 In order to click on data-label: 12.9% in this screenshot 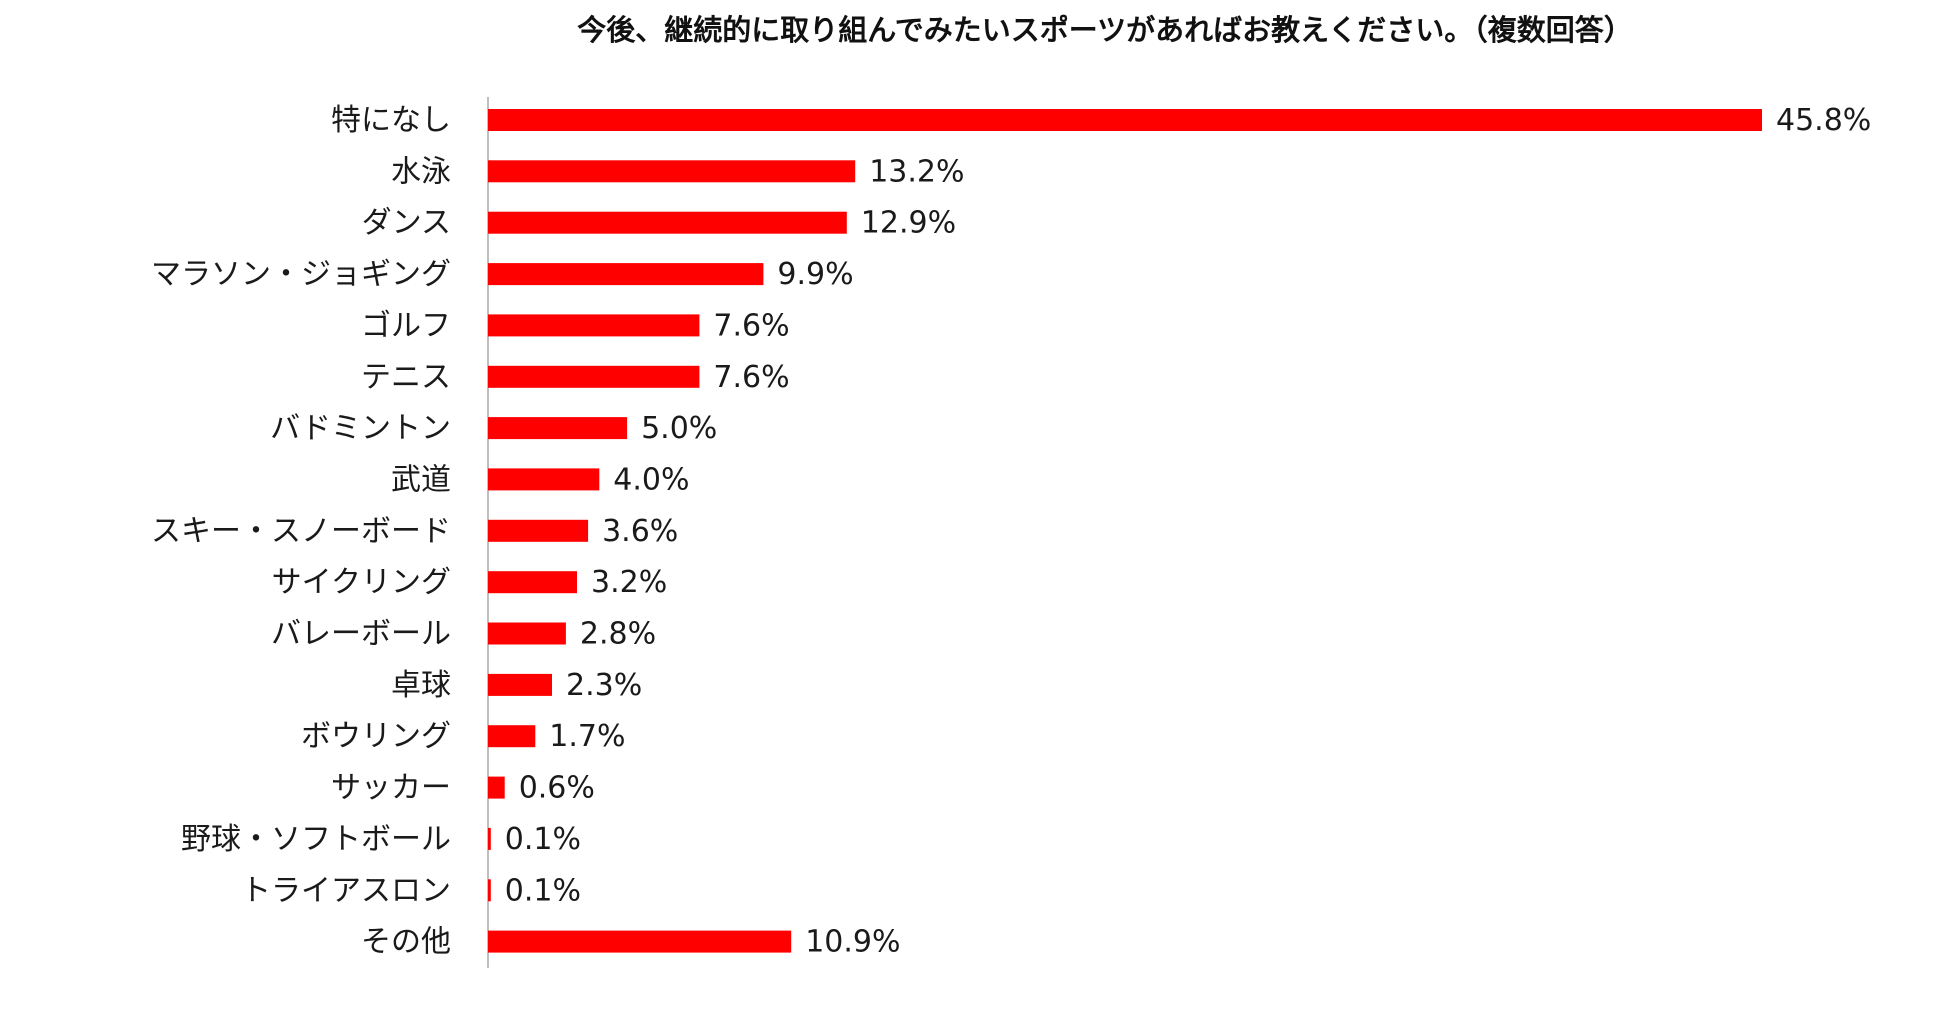, I will do `click(908, 223)`.